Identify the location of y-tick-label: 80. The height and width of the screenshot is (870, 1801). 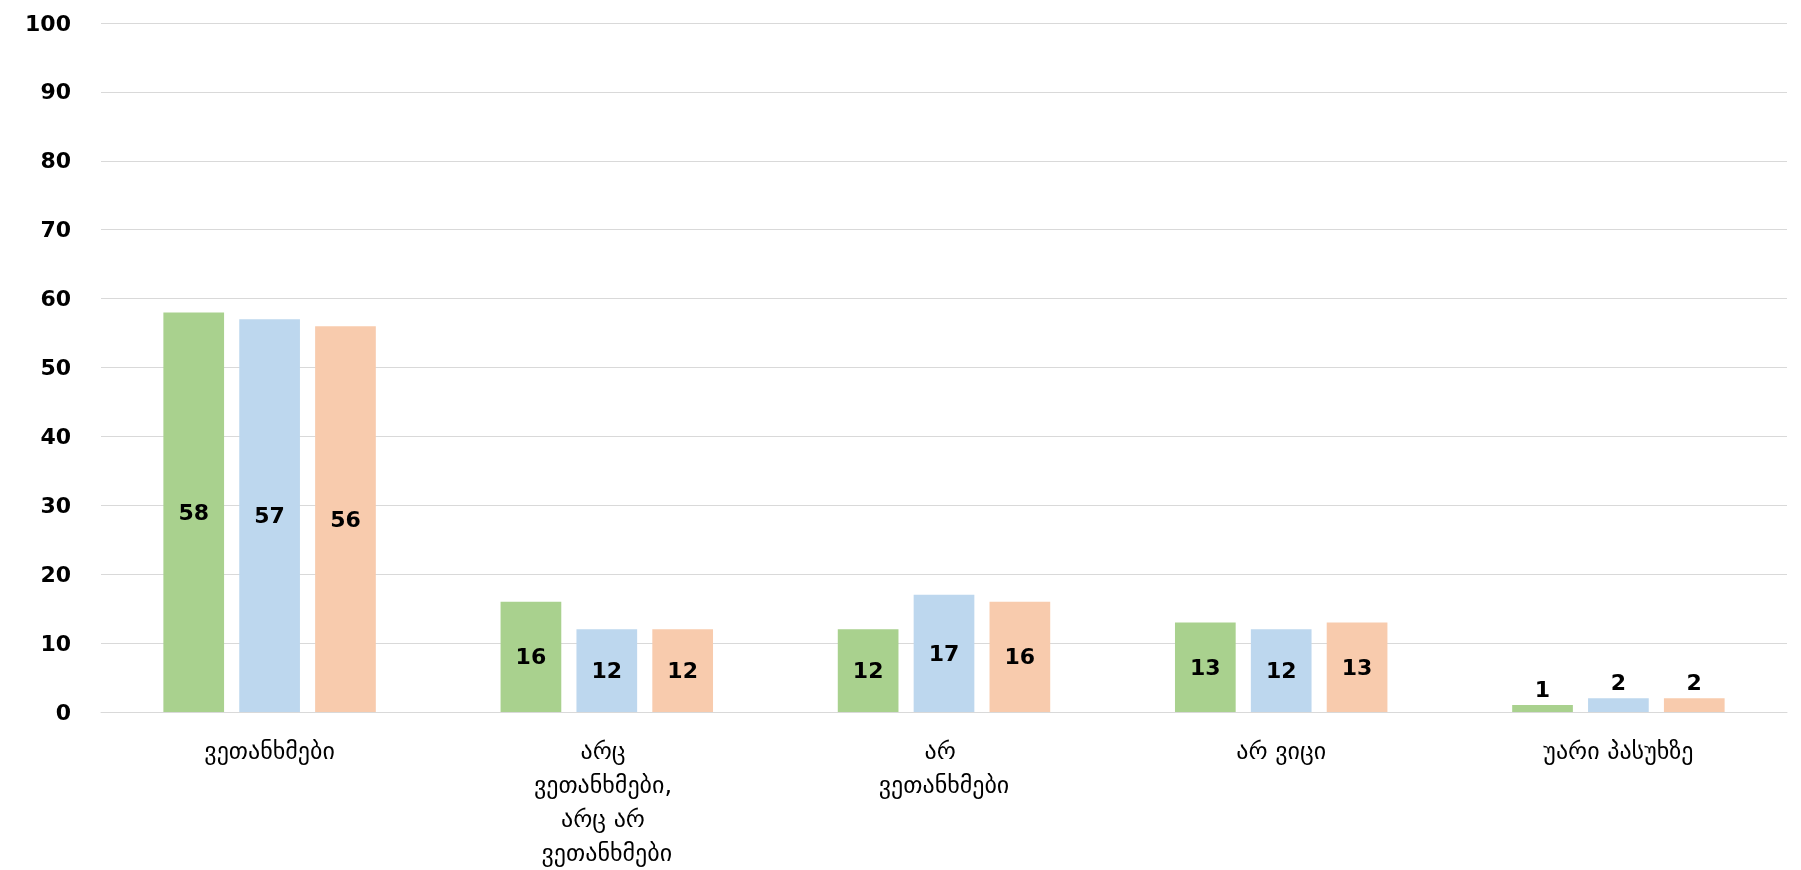
(55, 161).